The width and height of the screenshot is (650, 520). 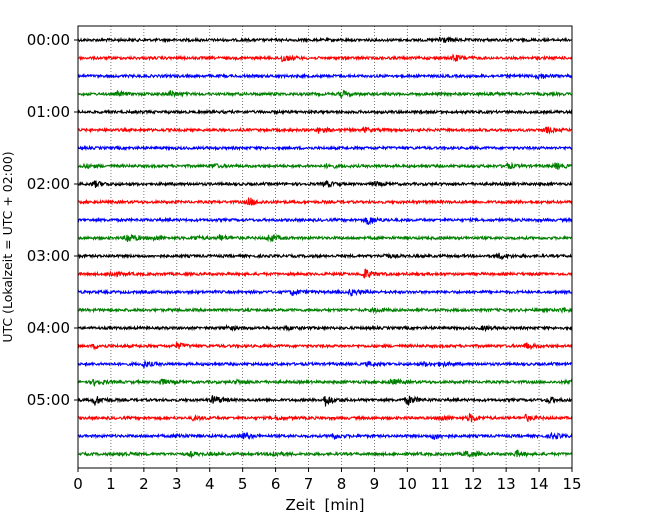 What do you see at coordinates (48, 400) in the screenshot?
I see `y-tick-label: 05:00` at bounding box center [48, 400].